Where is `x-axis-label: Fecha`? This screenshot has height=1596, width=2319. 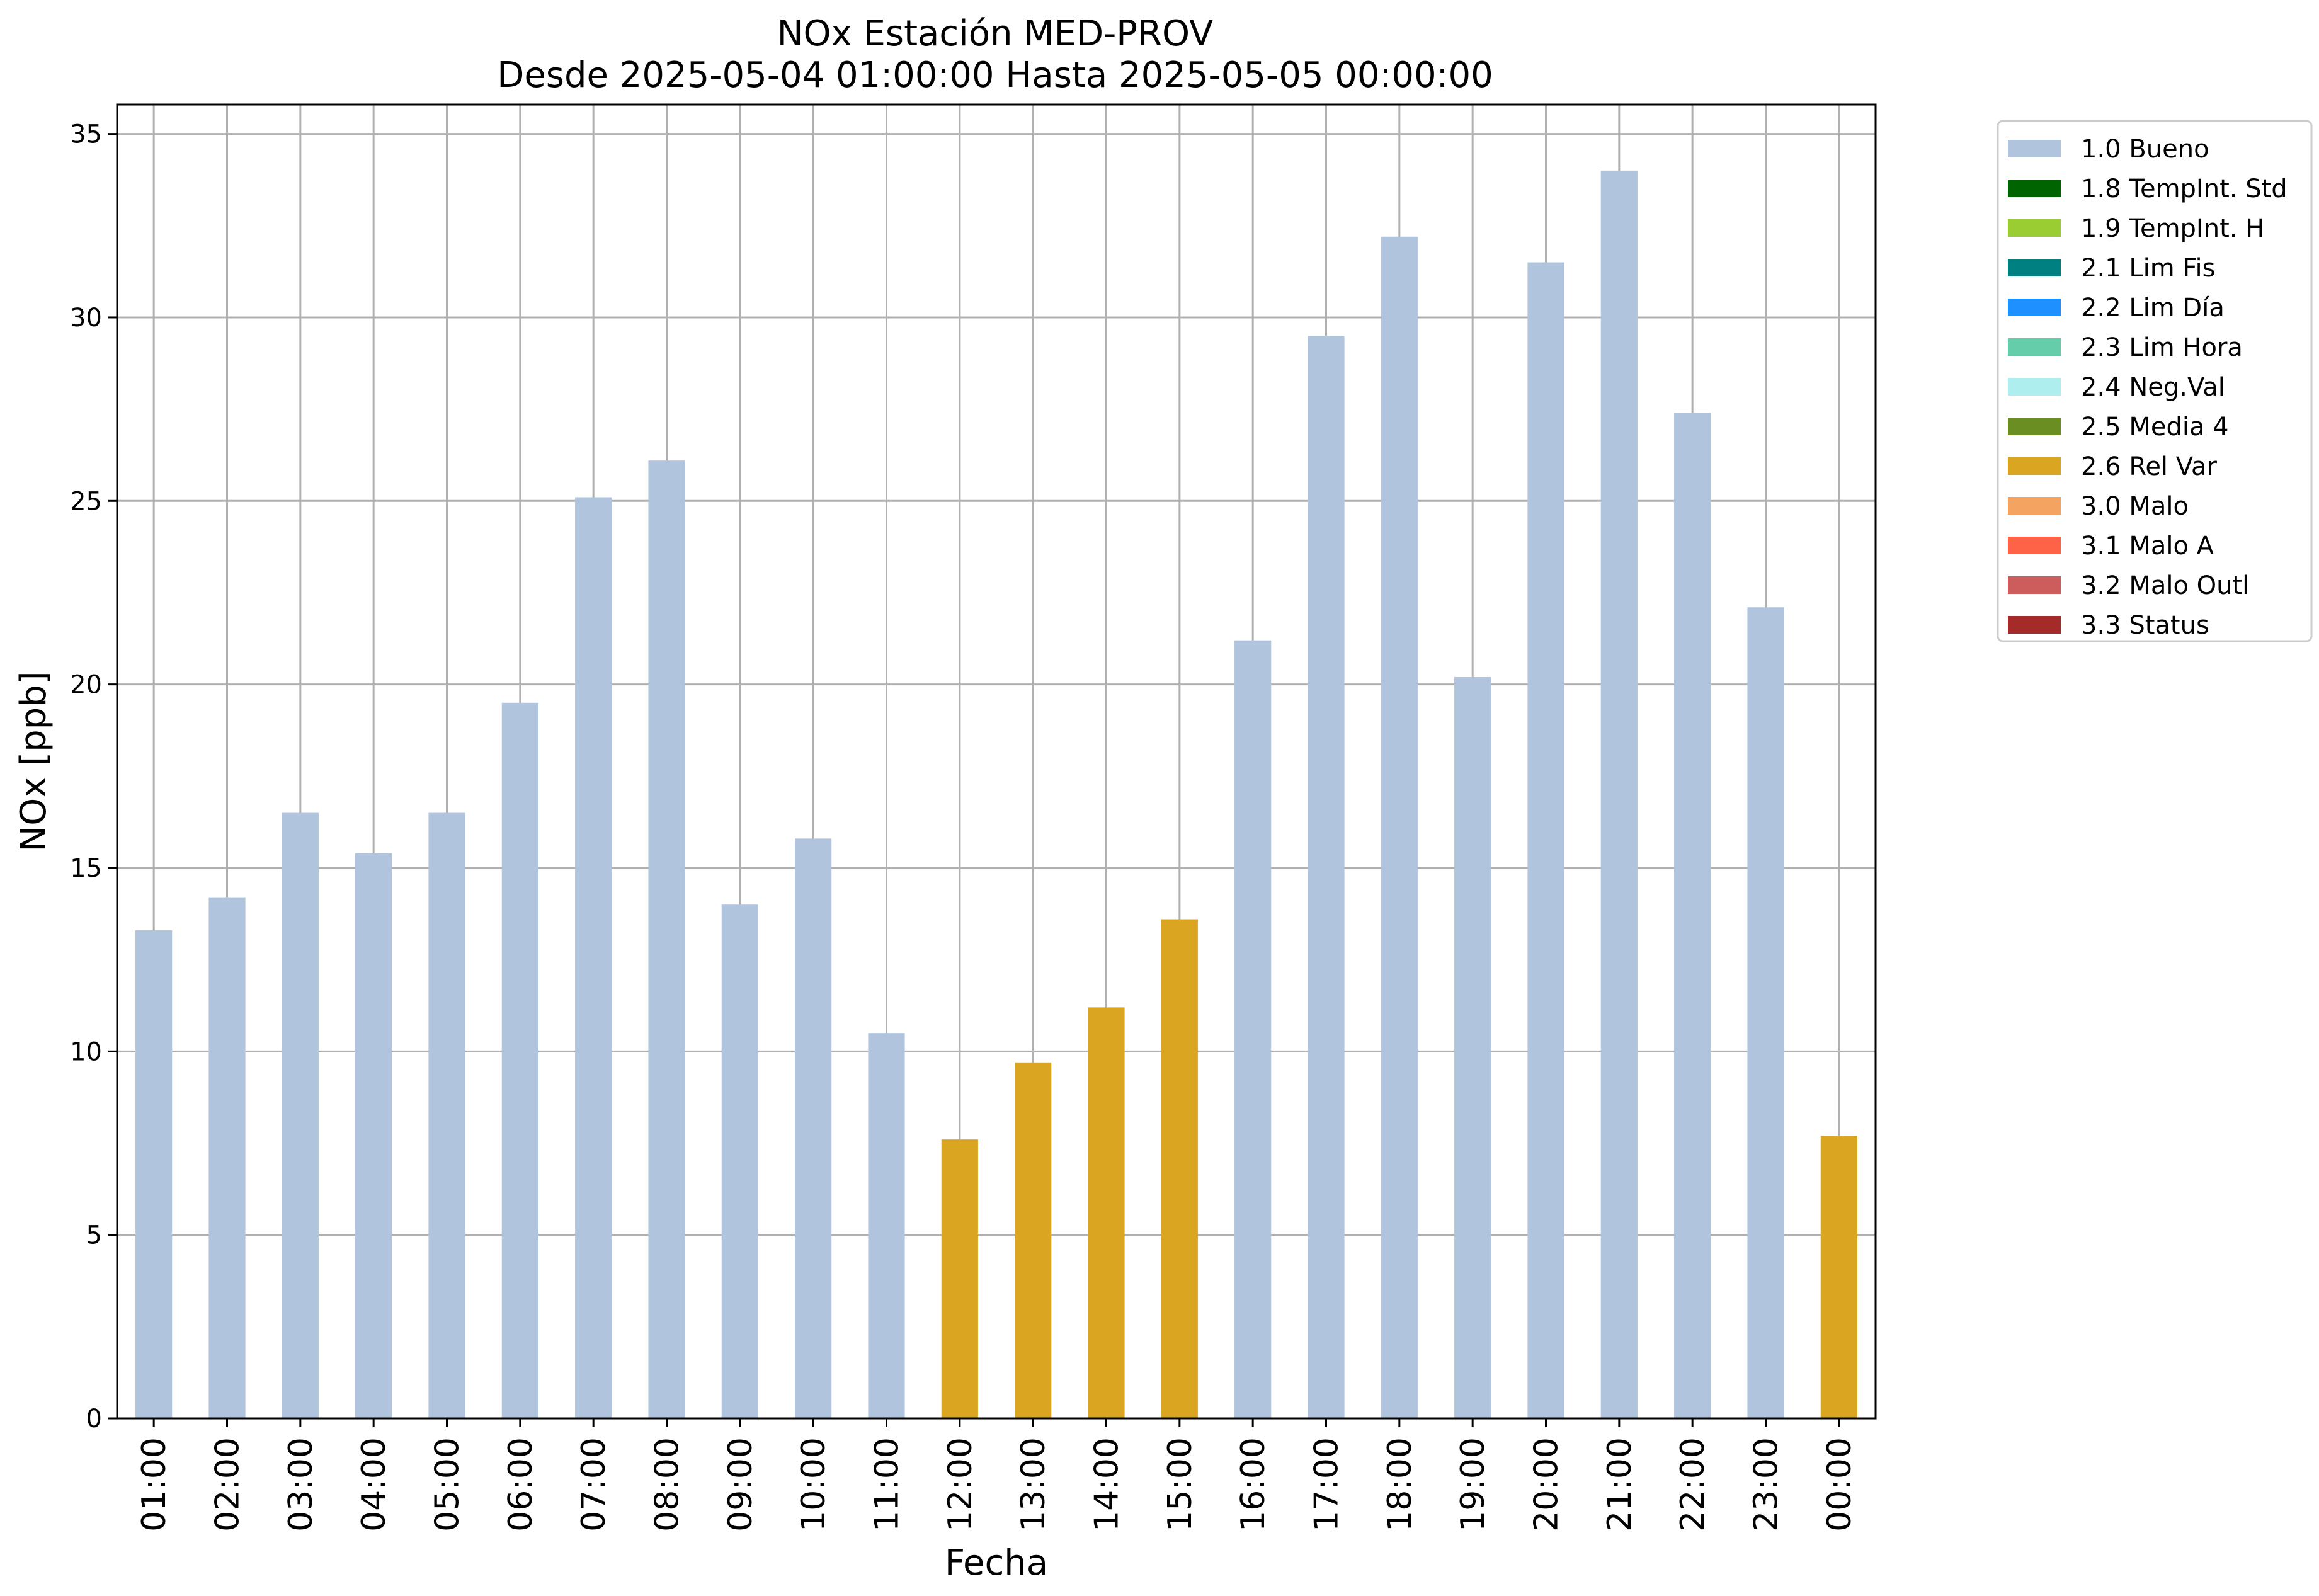 x-axis-label: Fecha is located at coordinates (996, 1562).